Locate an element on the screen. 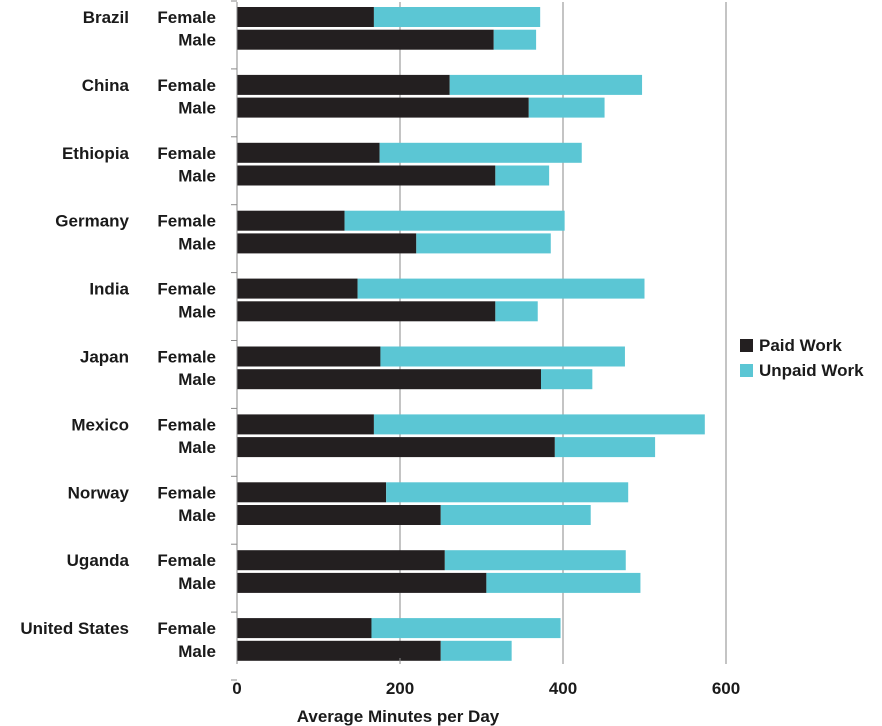 Image resolution: width=882 pixels, height=726 pixels. country-label: Japan is located at coordinates (104, 357).